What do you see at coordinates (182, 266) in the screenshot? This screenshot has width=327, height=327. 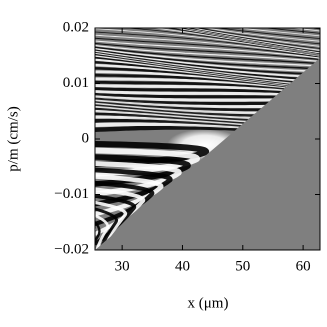 I see `x-tick-label: 40` at bounding box center [182, 266].